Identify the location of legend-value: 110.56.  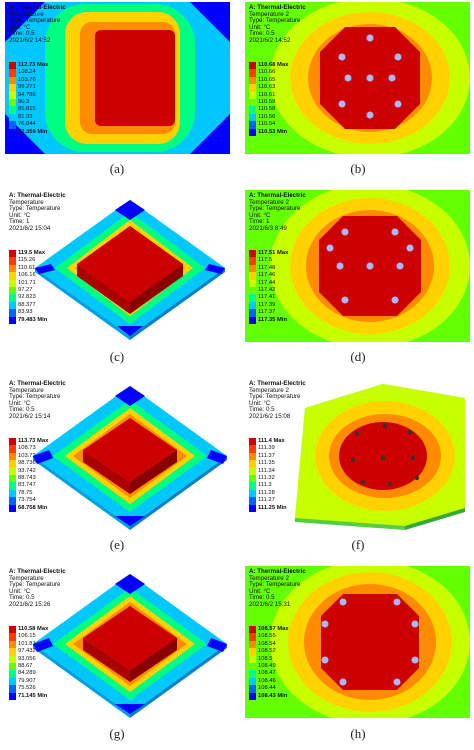
(267, 116).